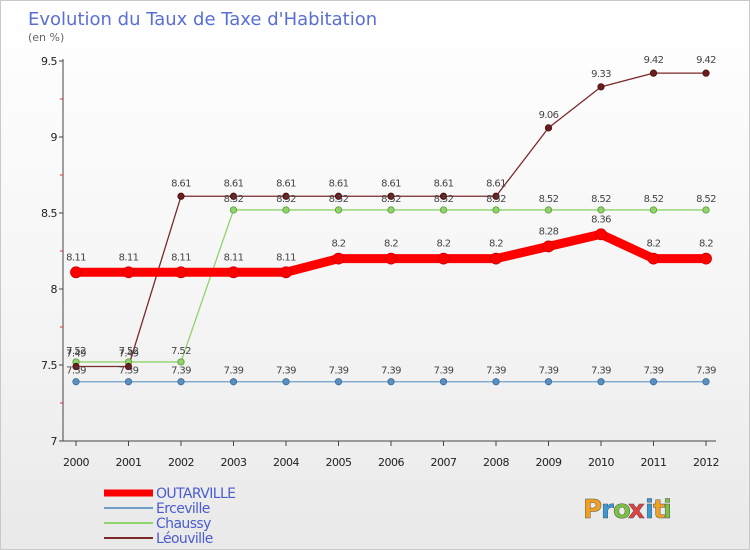 The height and width of the screenshot is (550, 750). Describe the element at coordinates (706, 60) in the screenshot. I see `data-label-léouville: 9.42` at that location.